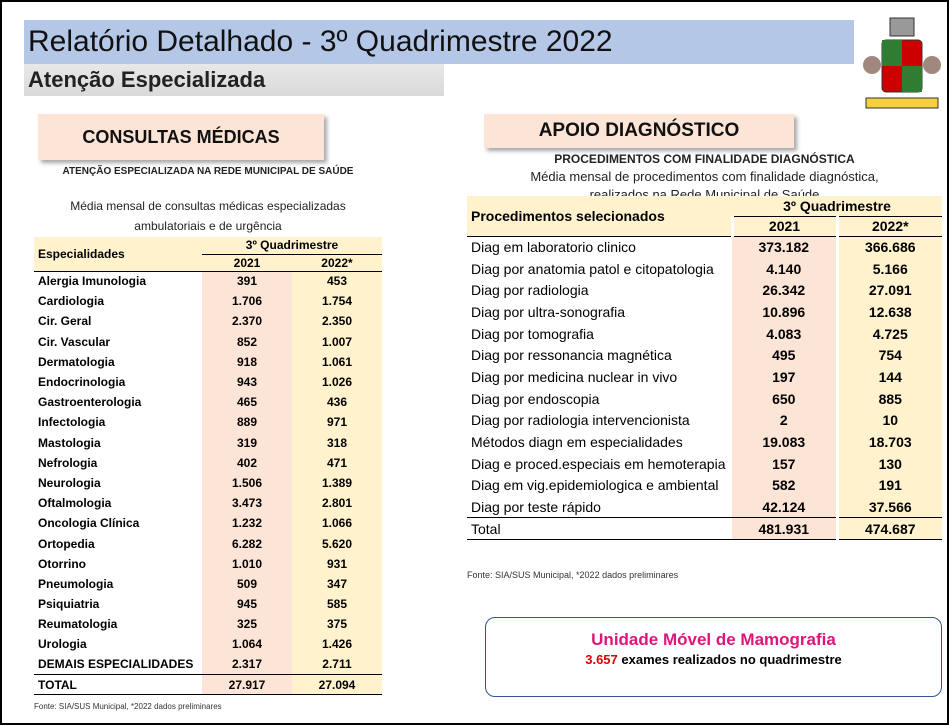  I want to click on group-header: 3º Quadrimestre, so click(837, 206).